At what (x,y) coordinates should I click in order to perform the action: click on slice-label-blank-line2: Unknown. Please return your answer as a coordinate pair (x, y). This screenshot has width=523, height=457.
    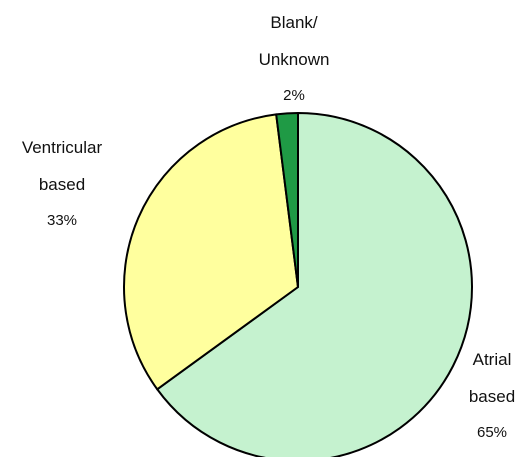
    Looking at the image, I should click on (294, 59).